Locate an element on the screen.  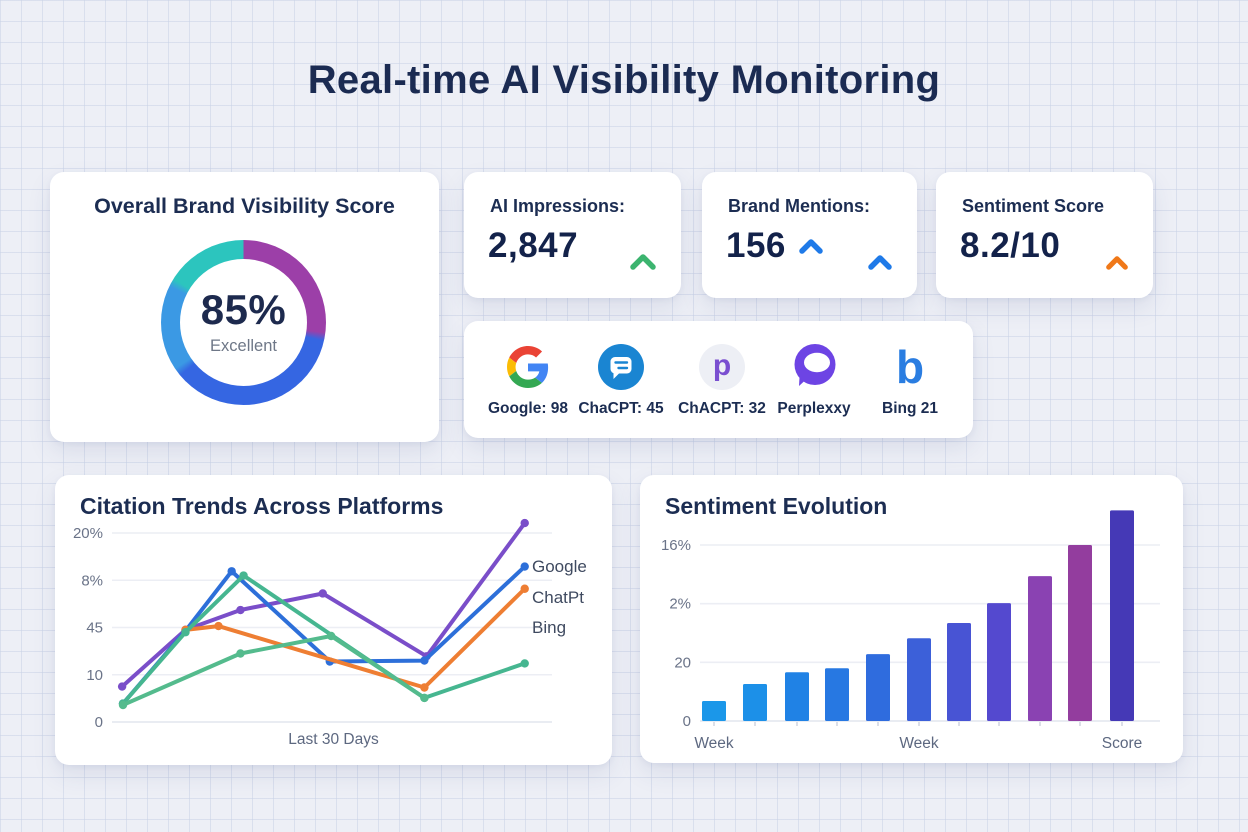
google-logo-icon is located at coordinates (528, 367).